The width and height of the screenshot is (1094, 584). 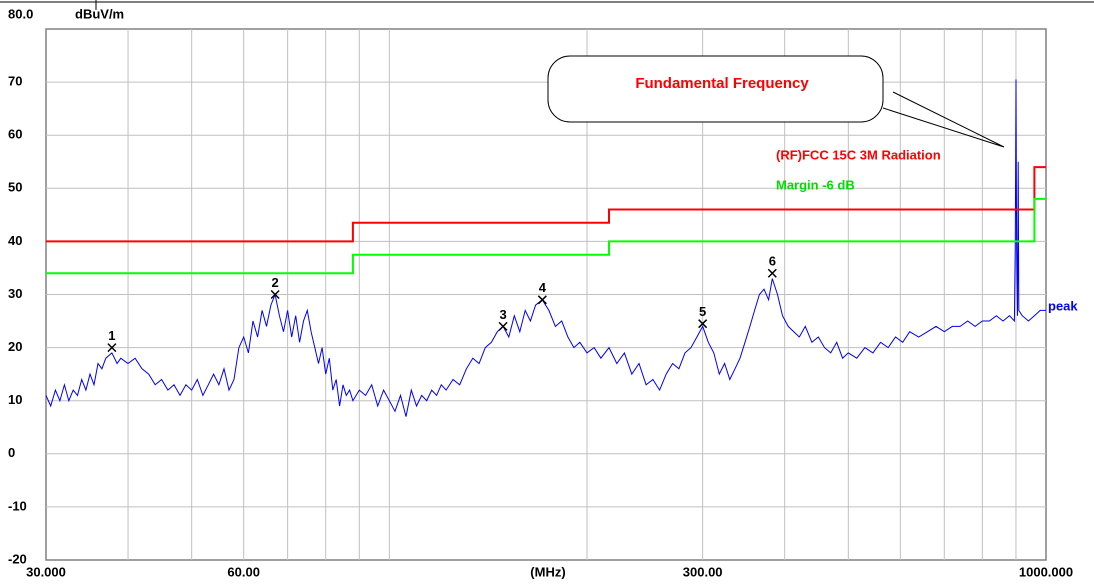 What do you see at coordinates (722, 83) in the screenshot?
I see `callout-text: Fundamental Frequency` at bounding box center [722, 83].